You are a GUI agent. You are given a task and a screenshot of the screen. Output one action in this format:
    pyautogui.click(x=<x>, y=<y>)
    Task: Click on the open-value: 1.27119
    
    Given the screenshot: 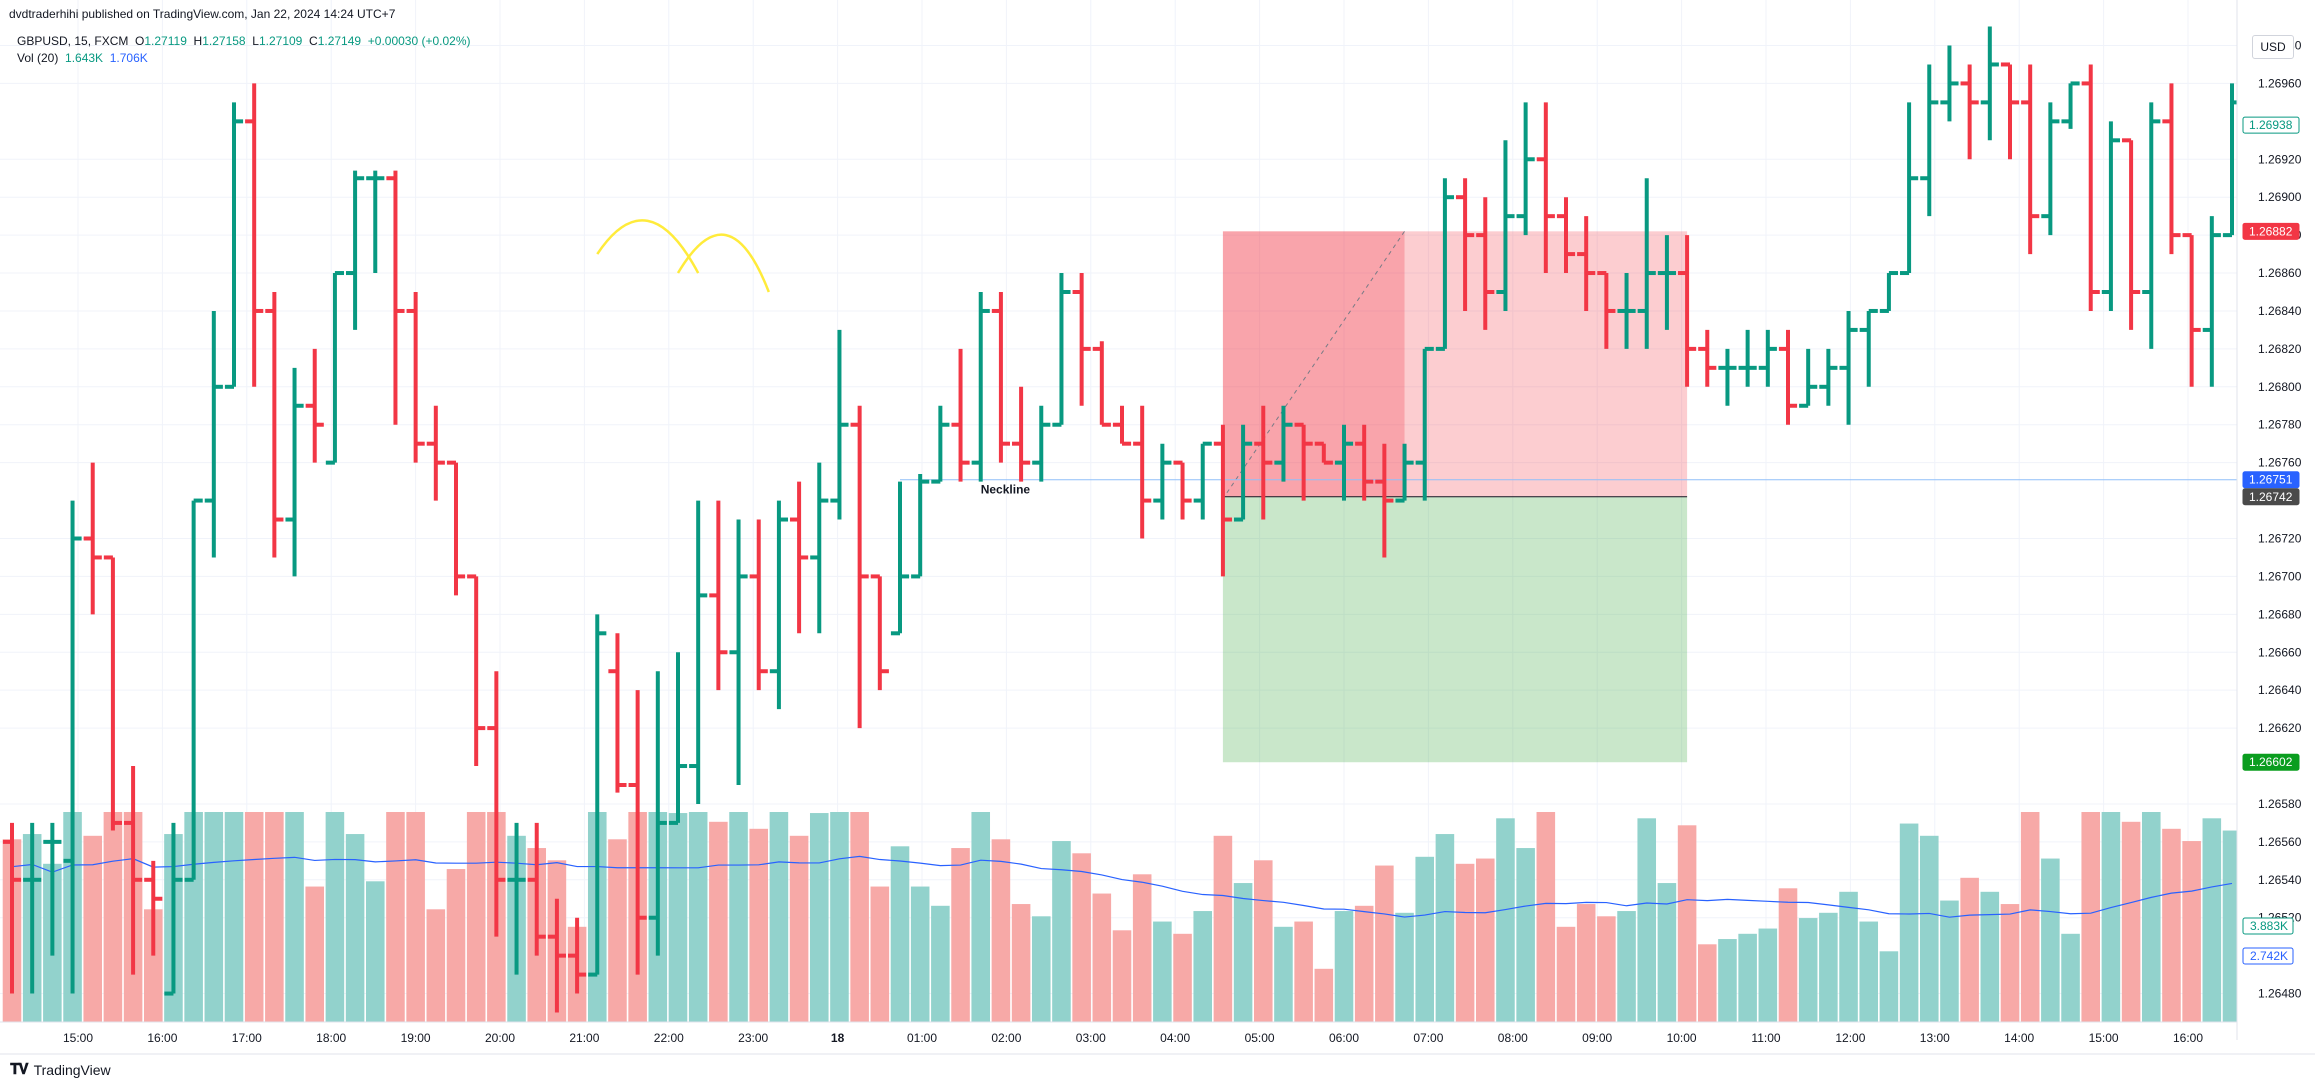 What is the action you would take?
    pyautogui.click(x=165, y=41)
    